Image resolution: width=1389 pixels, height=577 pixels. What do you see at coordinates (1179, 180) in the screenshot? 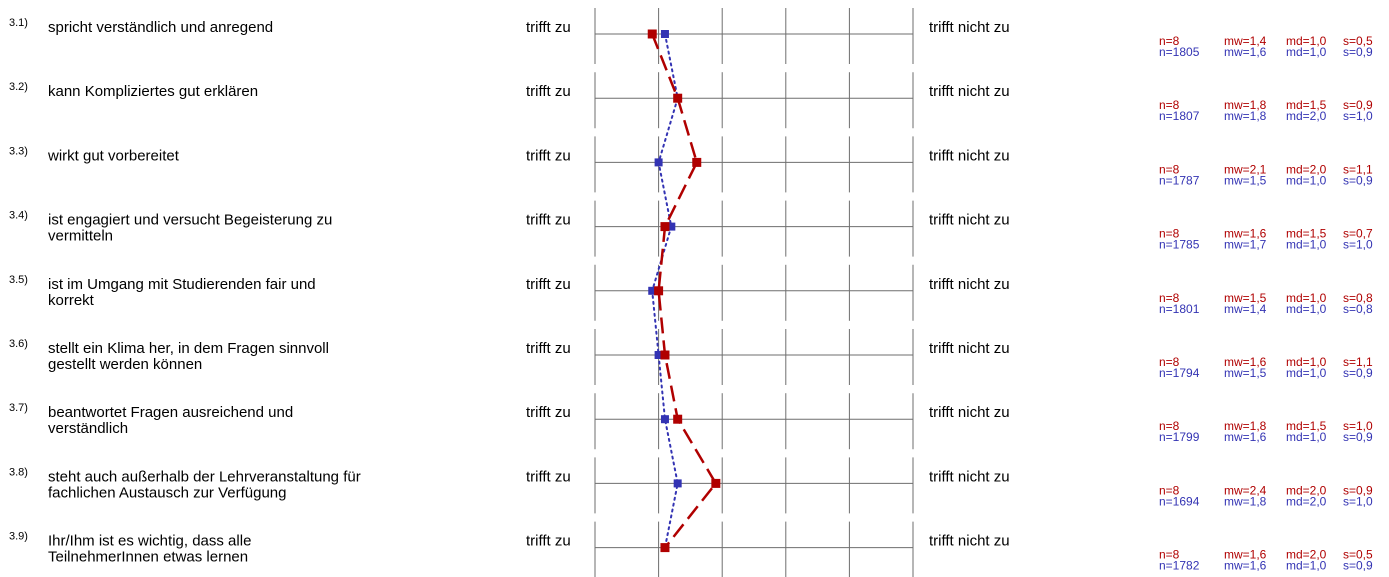
I see `stat-n-b: n=1787` at bounding box center [1179, 180].